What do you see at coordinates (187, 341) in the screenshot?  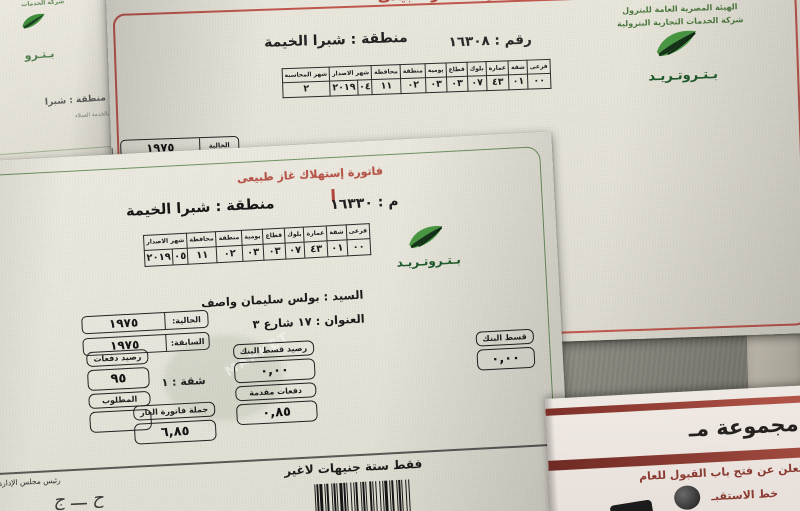 I see `reading-previous-label: السابقة:` at bounding box center [187, 341].